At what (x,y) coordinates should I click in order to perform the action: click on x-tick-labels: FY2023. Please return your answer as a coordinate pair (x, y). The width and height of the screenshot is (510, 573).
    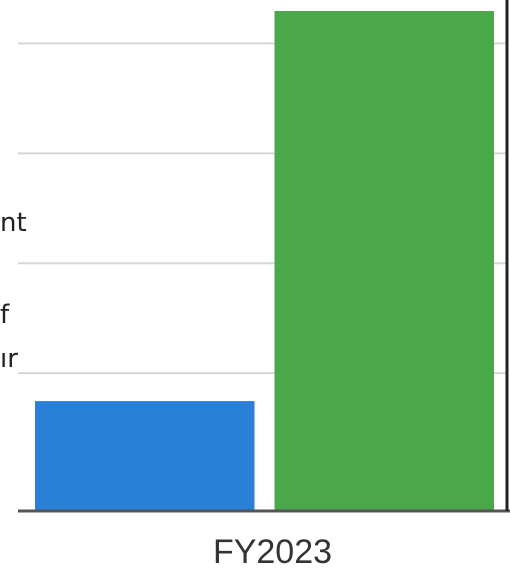
    Looking at the image, I should click on (272, 552).